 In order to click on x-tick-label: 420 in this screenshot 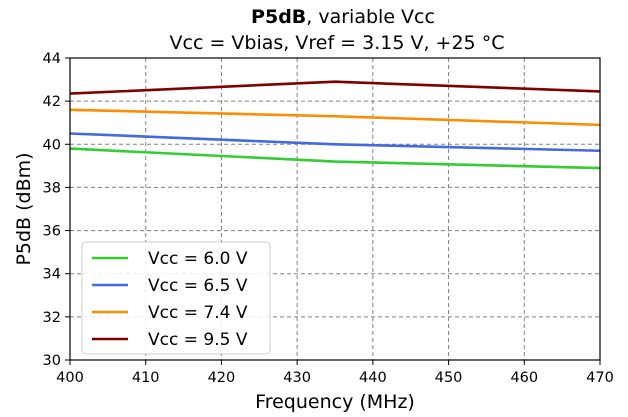, I will do `click(222, 378)`.